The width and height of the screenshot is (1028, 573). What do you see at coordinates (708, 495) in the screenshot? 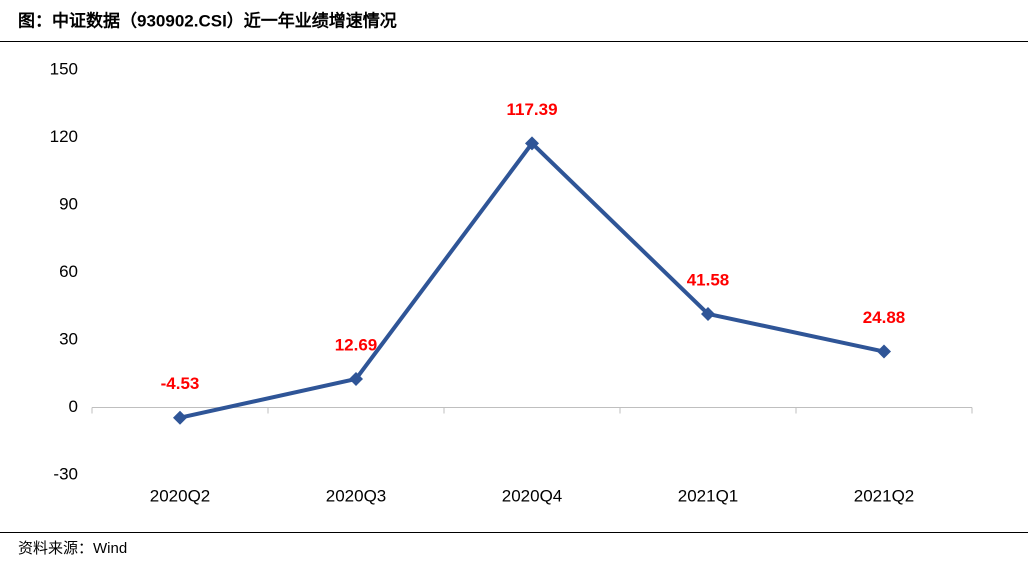
I see `x-tick-label: 2021Q1` at bounding box center [708, 495].